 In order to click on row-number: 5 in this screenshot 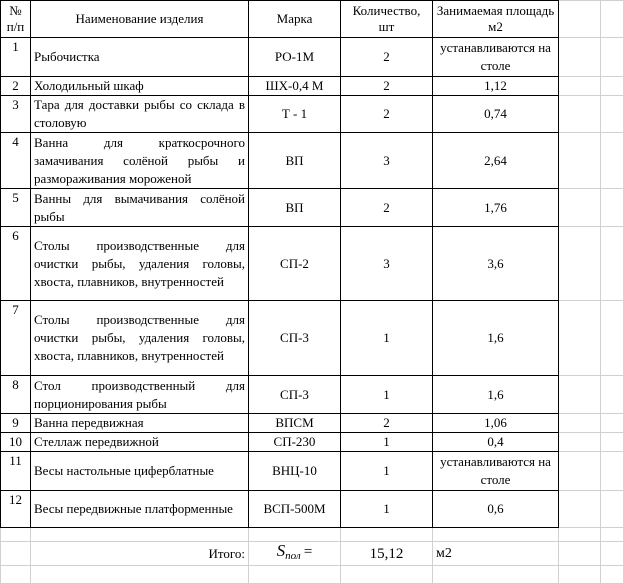, I will do `click(16, 208)`.